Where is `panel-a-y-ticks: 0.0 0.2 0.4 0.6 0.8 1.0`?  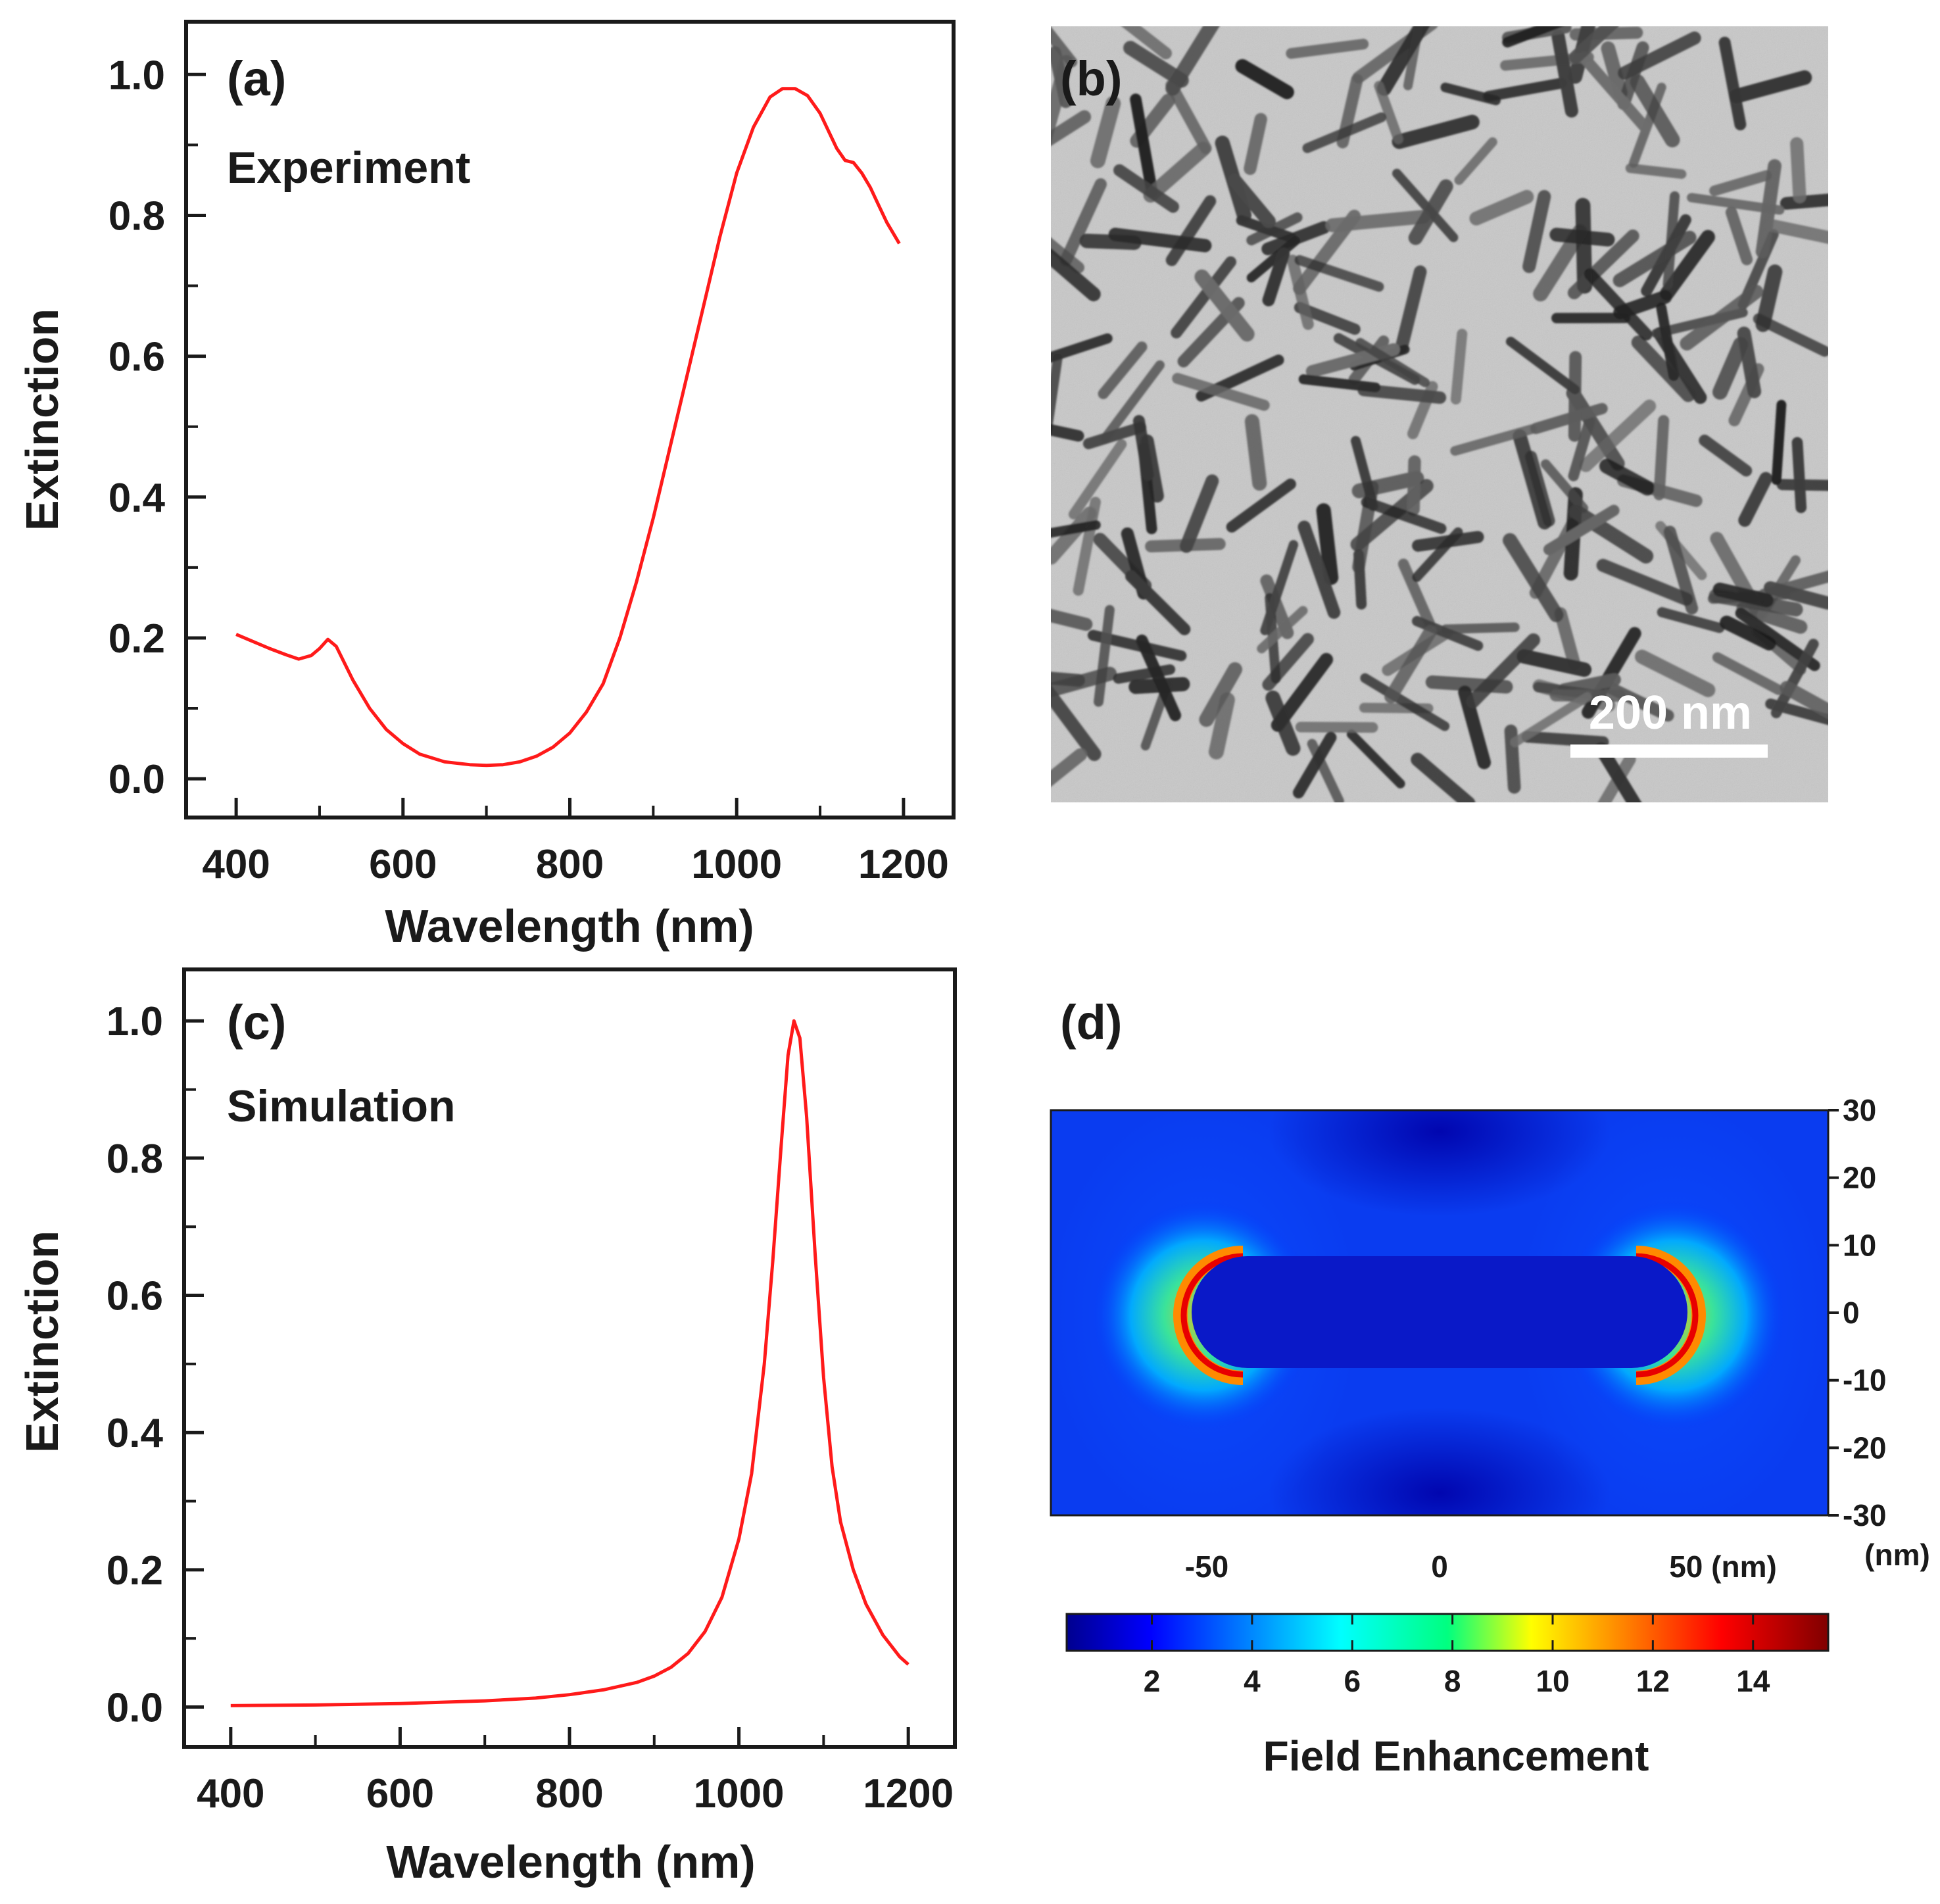
panel-a-y-ticks: 0.0 0.2 0.4 0.6 0.8 1.0 is located at coordinates (157, 427).